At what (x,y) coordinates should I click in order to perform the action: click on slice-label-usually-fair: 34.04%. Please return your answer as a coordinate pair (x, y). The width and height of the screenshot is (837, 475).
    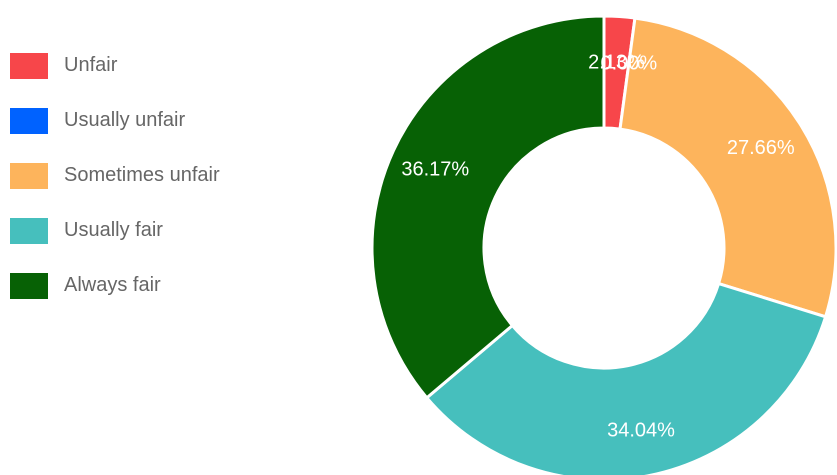
    Looking at the image, I should click on (641, 430).